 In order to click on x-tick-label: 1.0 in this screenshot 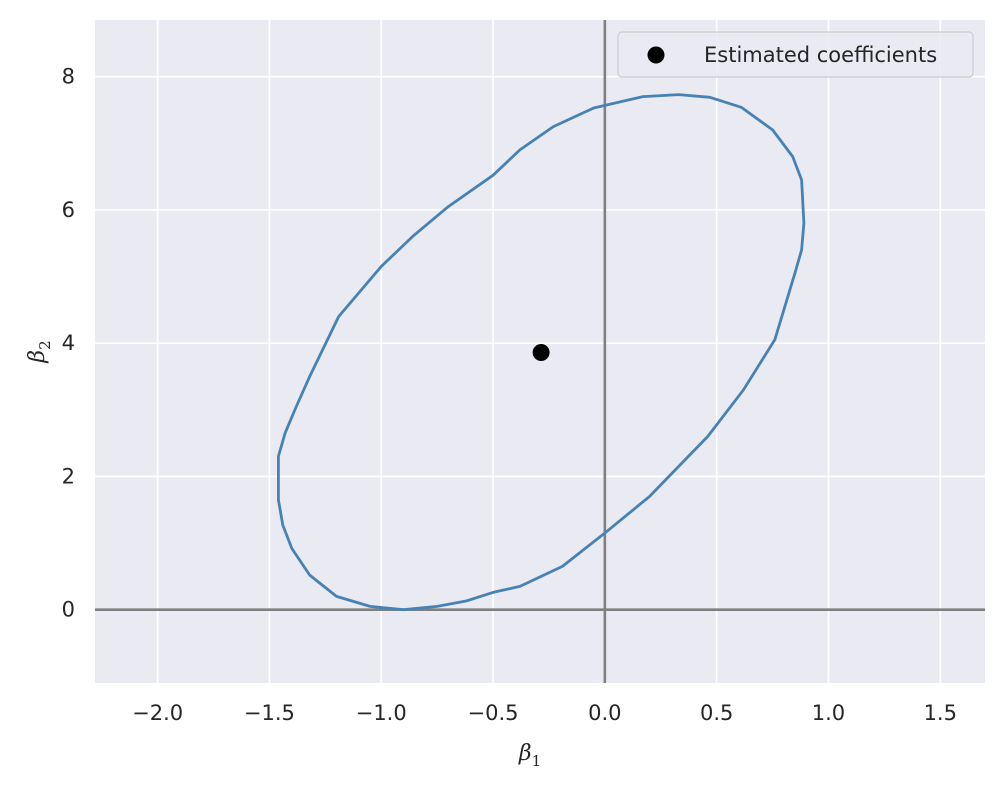, I will do `click(828, 713)`.